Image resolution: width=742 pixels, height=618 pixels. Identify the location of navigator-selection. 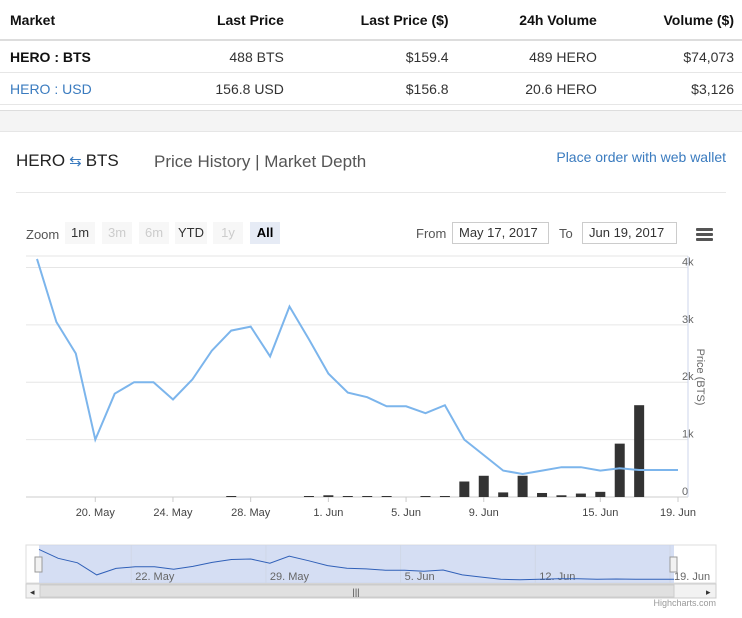
(356, 564).